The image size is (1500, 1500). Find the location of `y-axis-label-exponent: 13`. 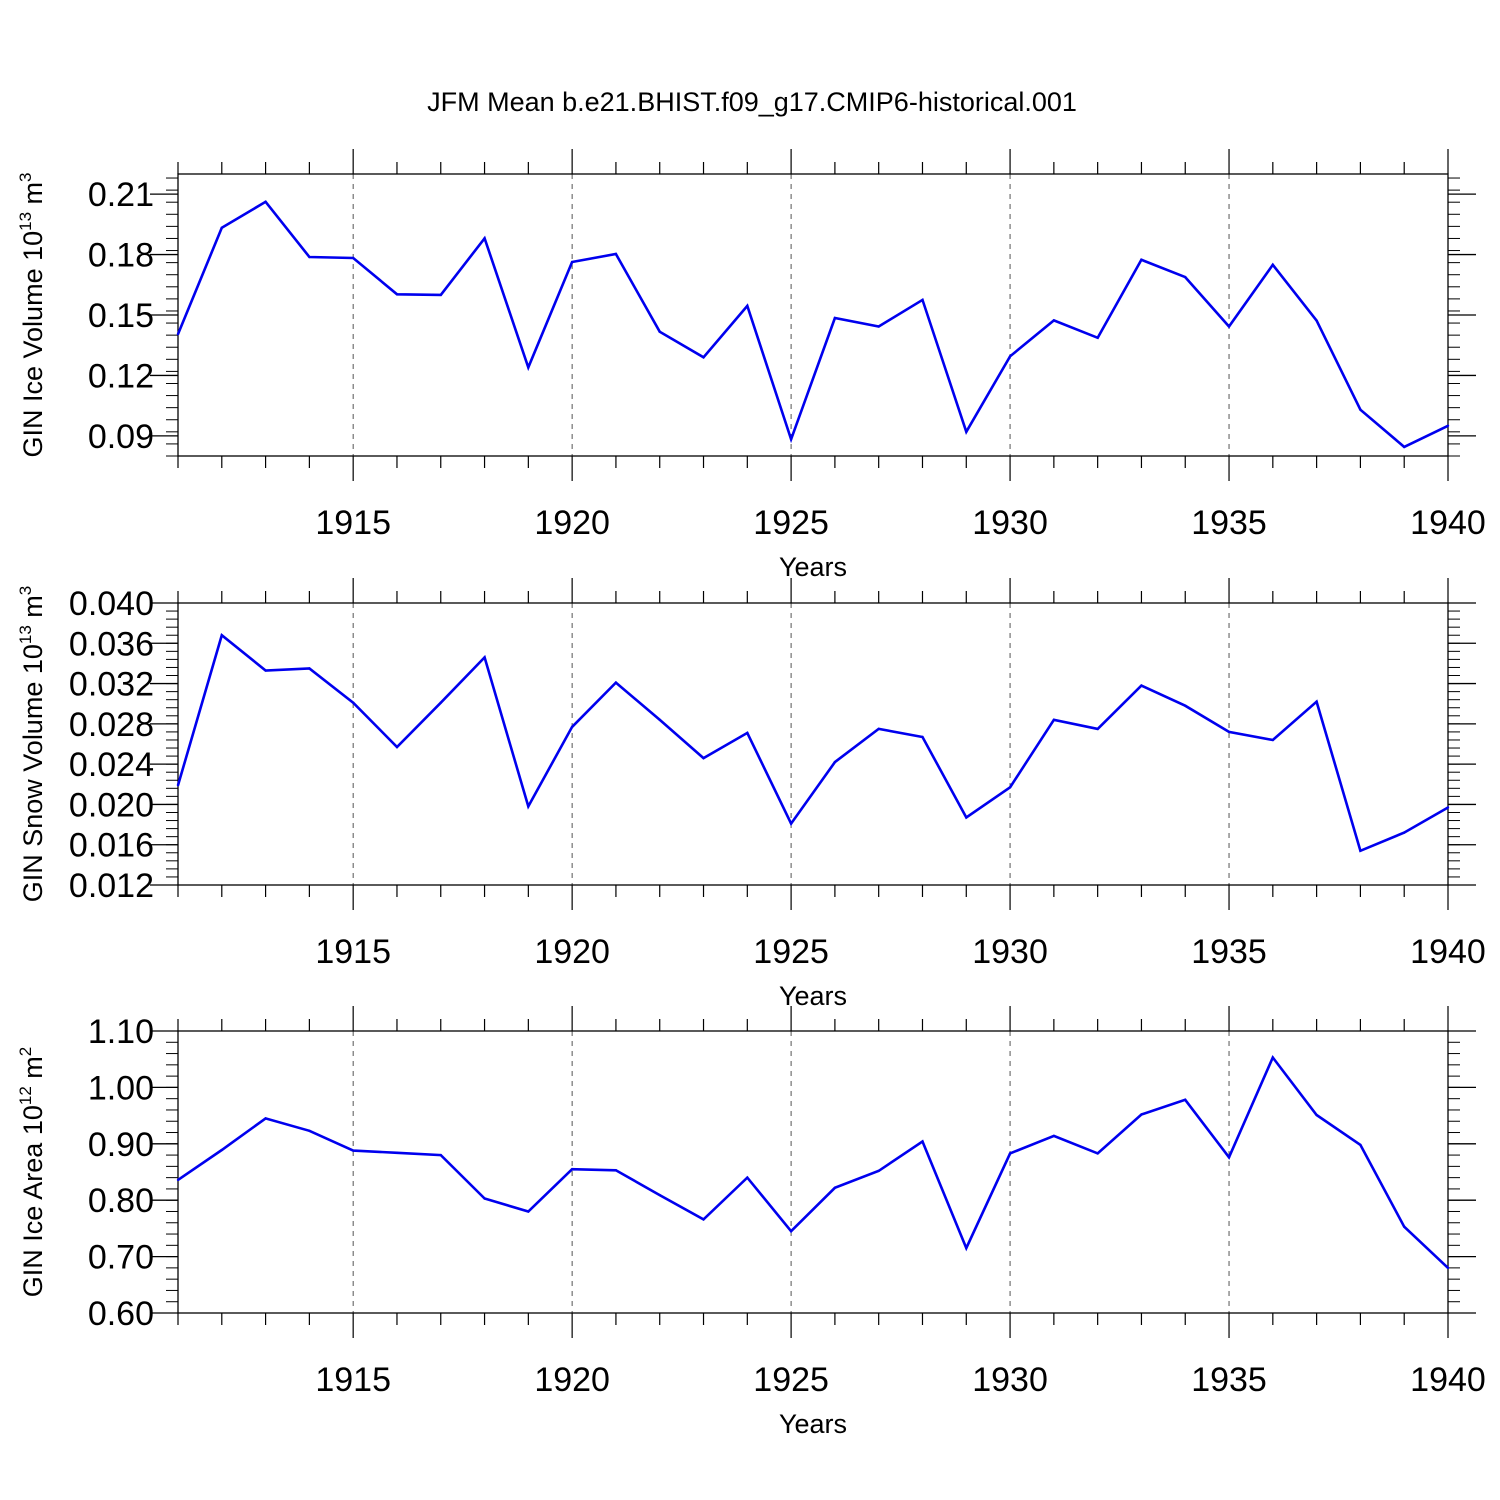

y-axis-label-exponent: 13 is located at coordinates (25, 221).